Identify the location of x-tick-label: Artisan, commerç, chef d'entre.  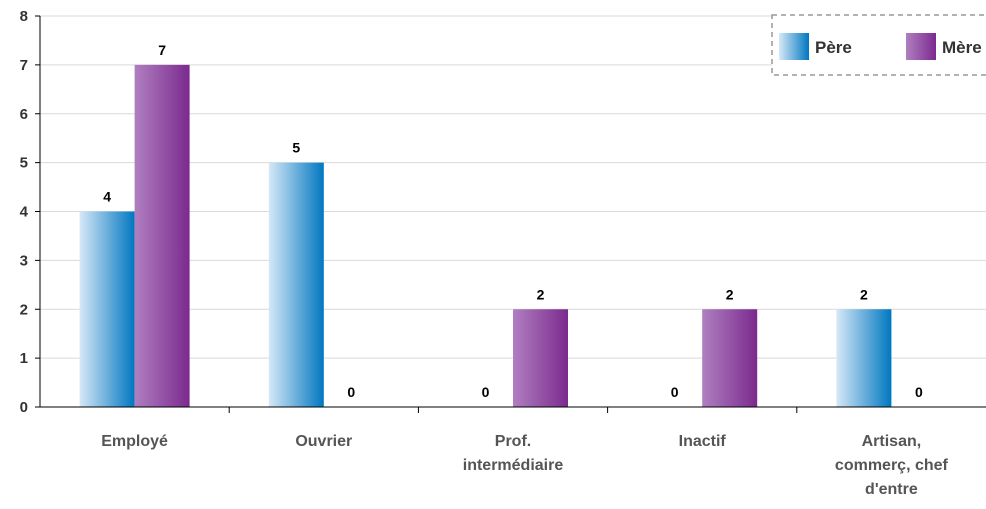
(892, 465).